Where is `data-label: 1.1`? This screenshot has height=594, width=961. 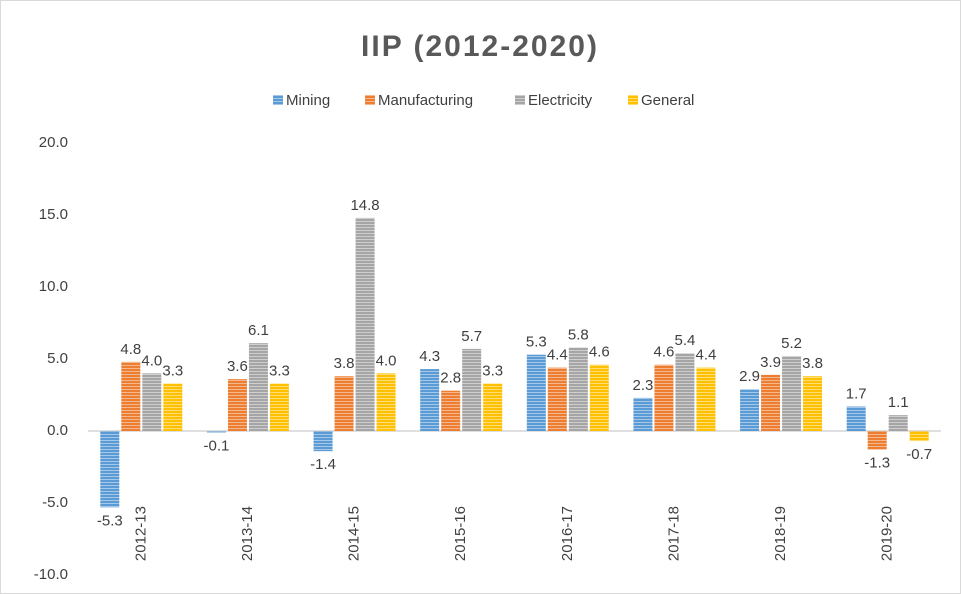
data-label: 1.1 is located at coordinates (898, 402).